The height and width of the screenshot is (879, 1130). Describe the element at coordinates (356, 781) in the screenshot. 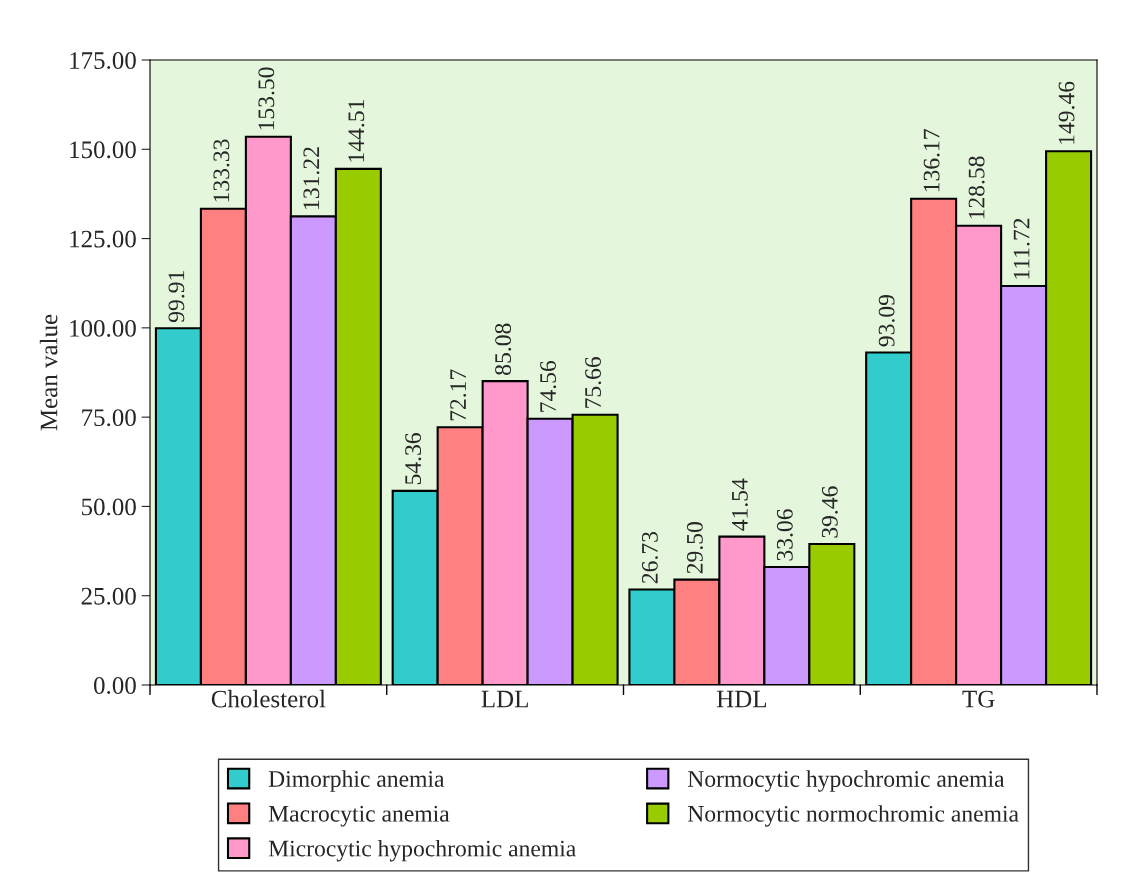

I see `legend-label: Dimorphic anemia` at that location.